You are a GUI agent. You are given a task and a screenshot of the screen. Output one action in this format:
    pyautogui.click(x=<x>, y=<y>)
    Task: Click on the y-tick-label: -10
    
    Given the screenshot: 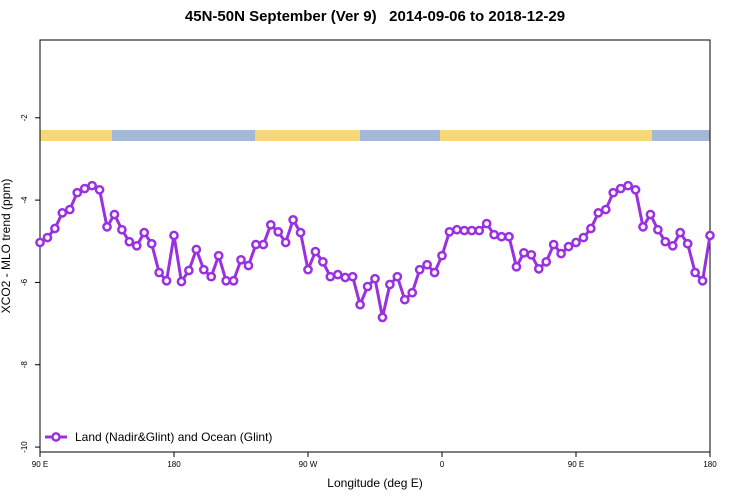 What is the action you would take?
    pyautogui.click(x=24, y=447)
    